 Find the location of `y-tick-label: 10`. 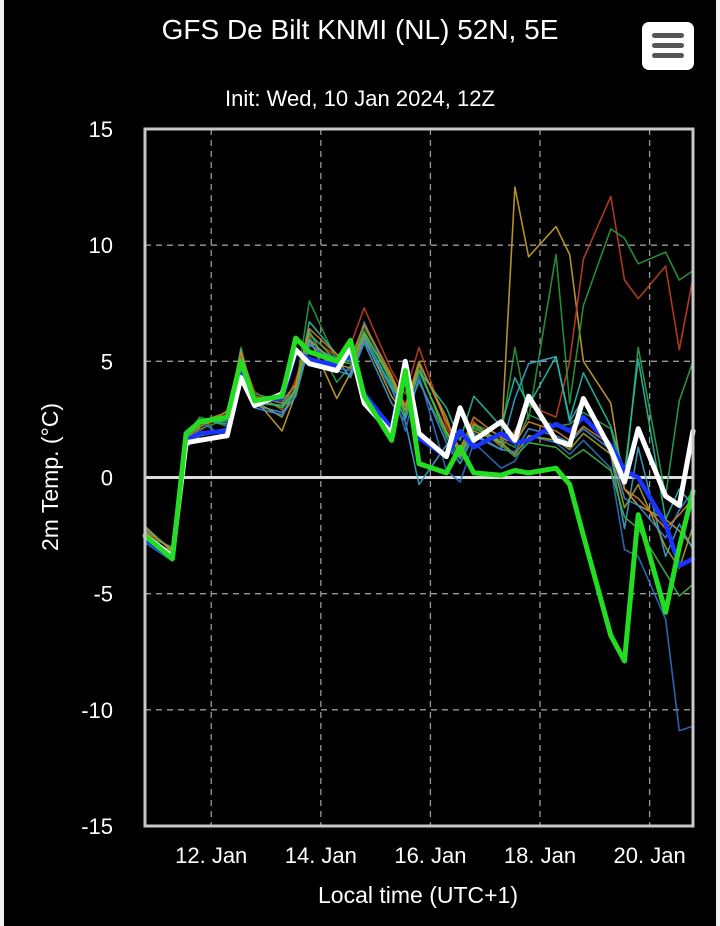

y-tick-label: 10 is located at coordinates (101, 245).